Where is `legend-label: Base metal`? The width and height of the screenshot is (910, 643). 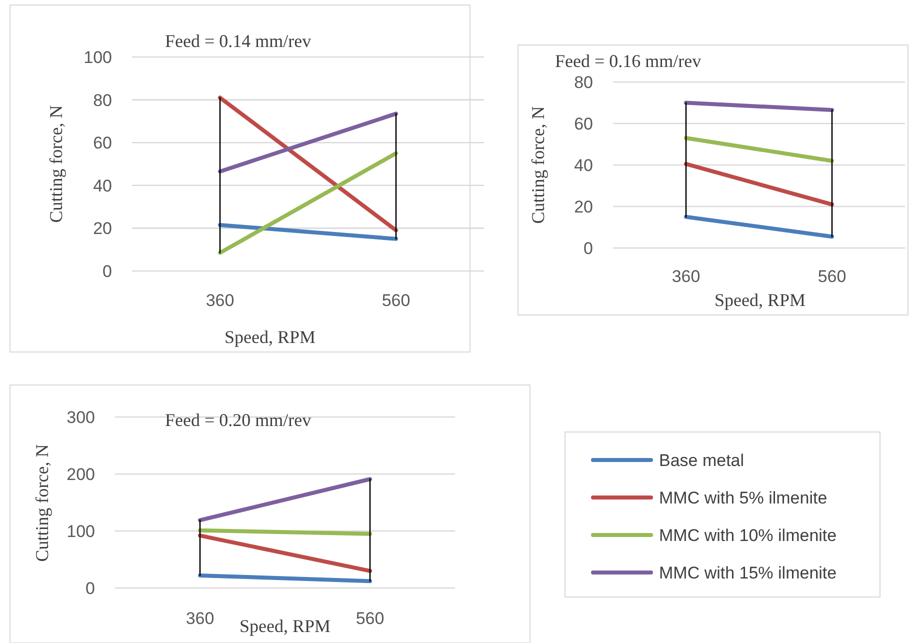 legend-label: Base metal is located at coordinates (701, 460).